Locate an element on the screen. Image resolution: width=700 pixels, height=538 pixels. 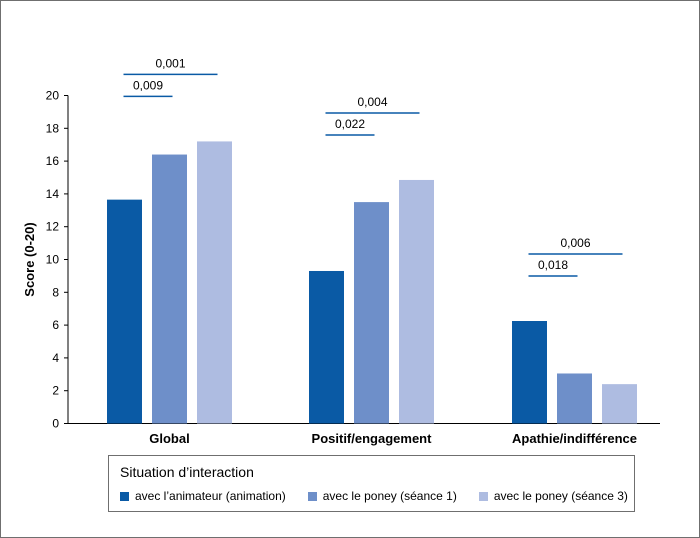
y-tick-label: 20 is located at coordinates (53, 96).